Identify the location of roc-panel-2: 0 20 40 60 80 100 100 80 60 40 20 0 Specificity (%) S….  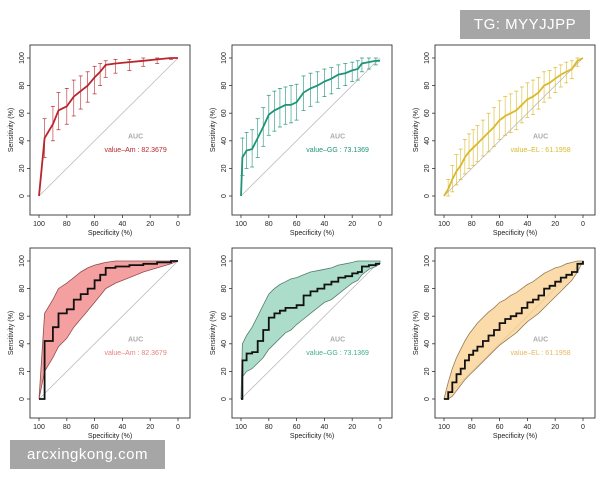
(301, 140).